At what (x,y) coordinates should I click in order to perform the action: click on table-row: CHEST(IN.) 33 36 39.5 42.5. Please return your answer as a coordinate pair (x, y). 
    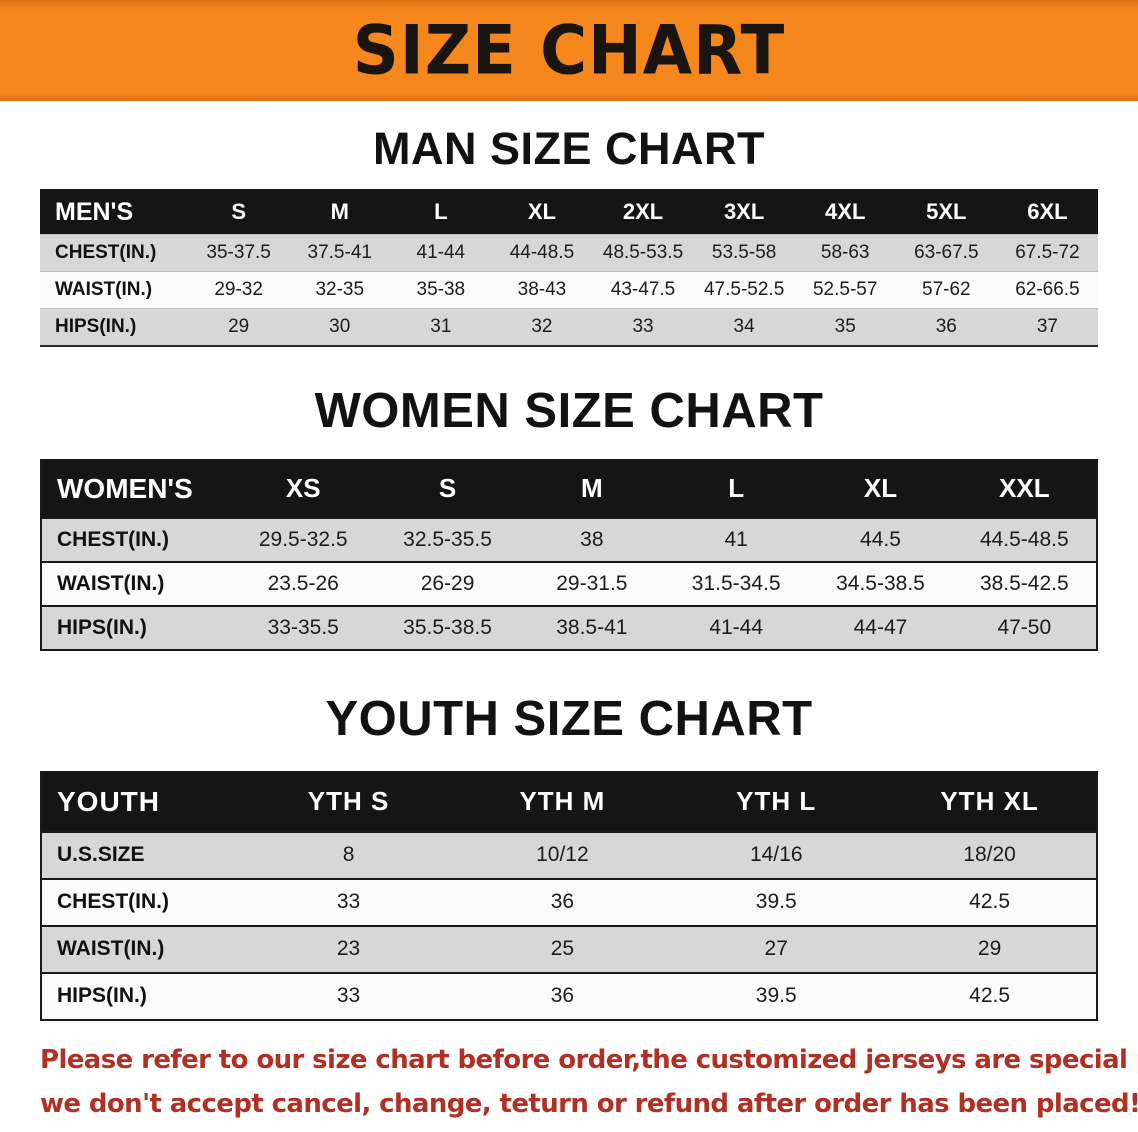
    Looking at the image, I should click on (569, 902).